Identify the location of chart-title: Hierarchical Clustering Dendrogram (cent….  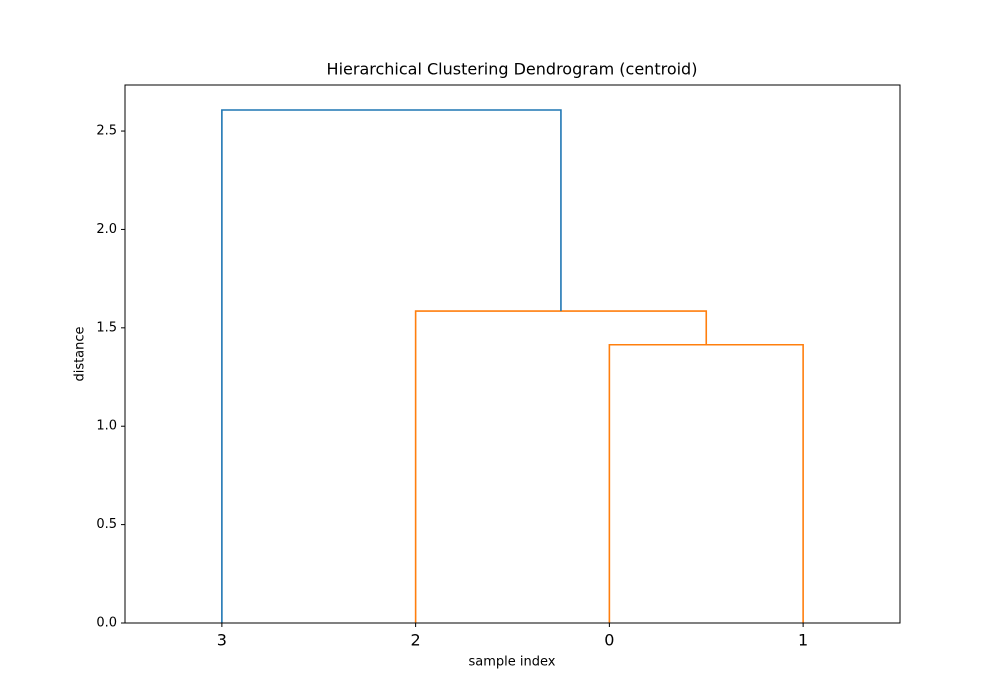
(512, 69).